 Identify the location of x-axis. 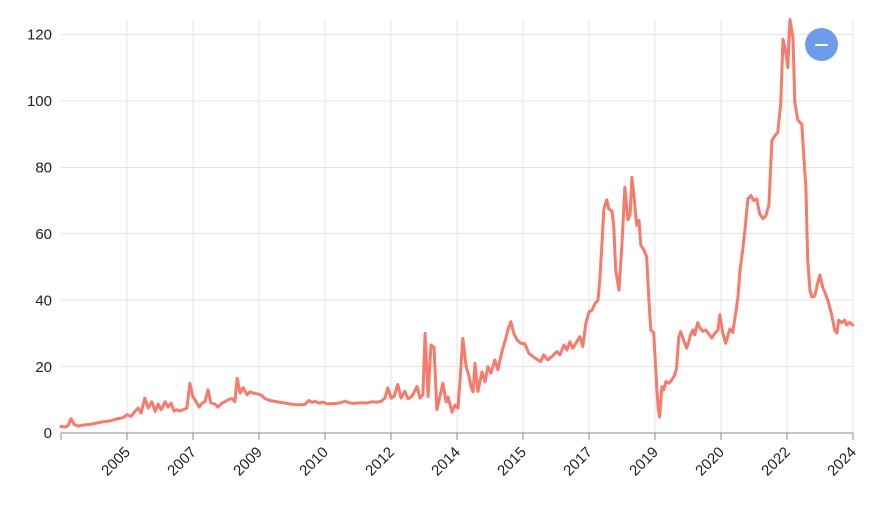
(457, 436).